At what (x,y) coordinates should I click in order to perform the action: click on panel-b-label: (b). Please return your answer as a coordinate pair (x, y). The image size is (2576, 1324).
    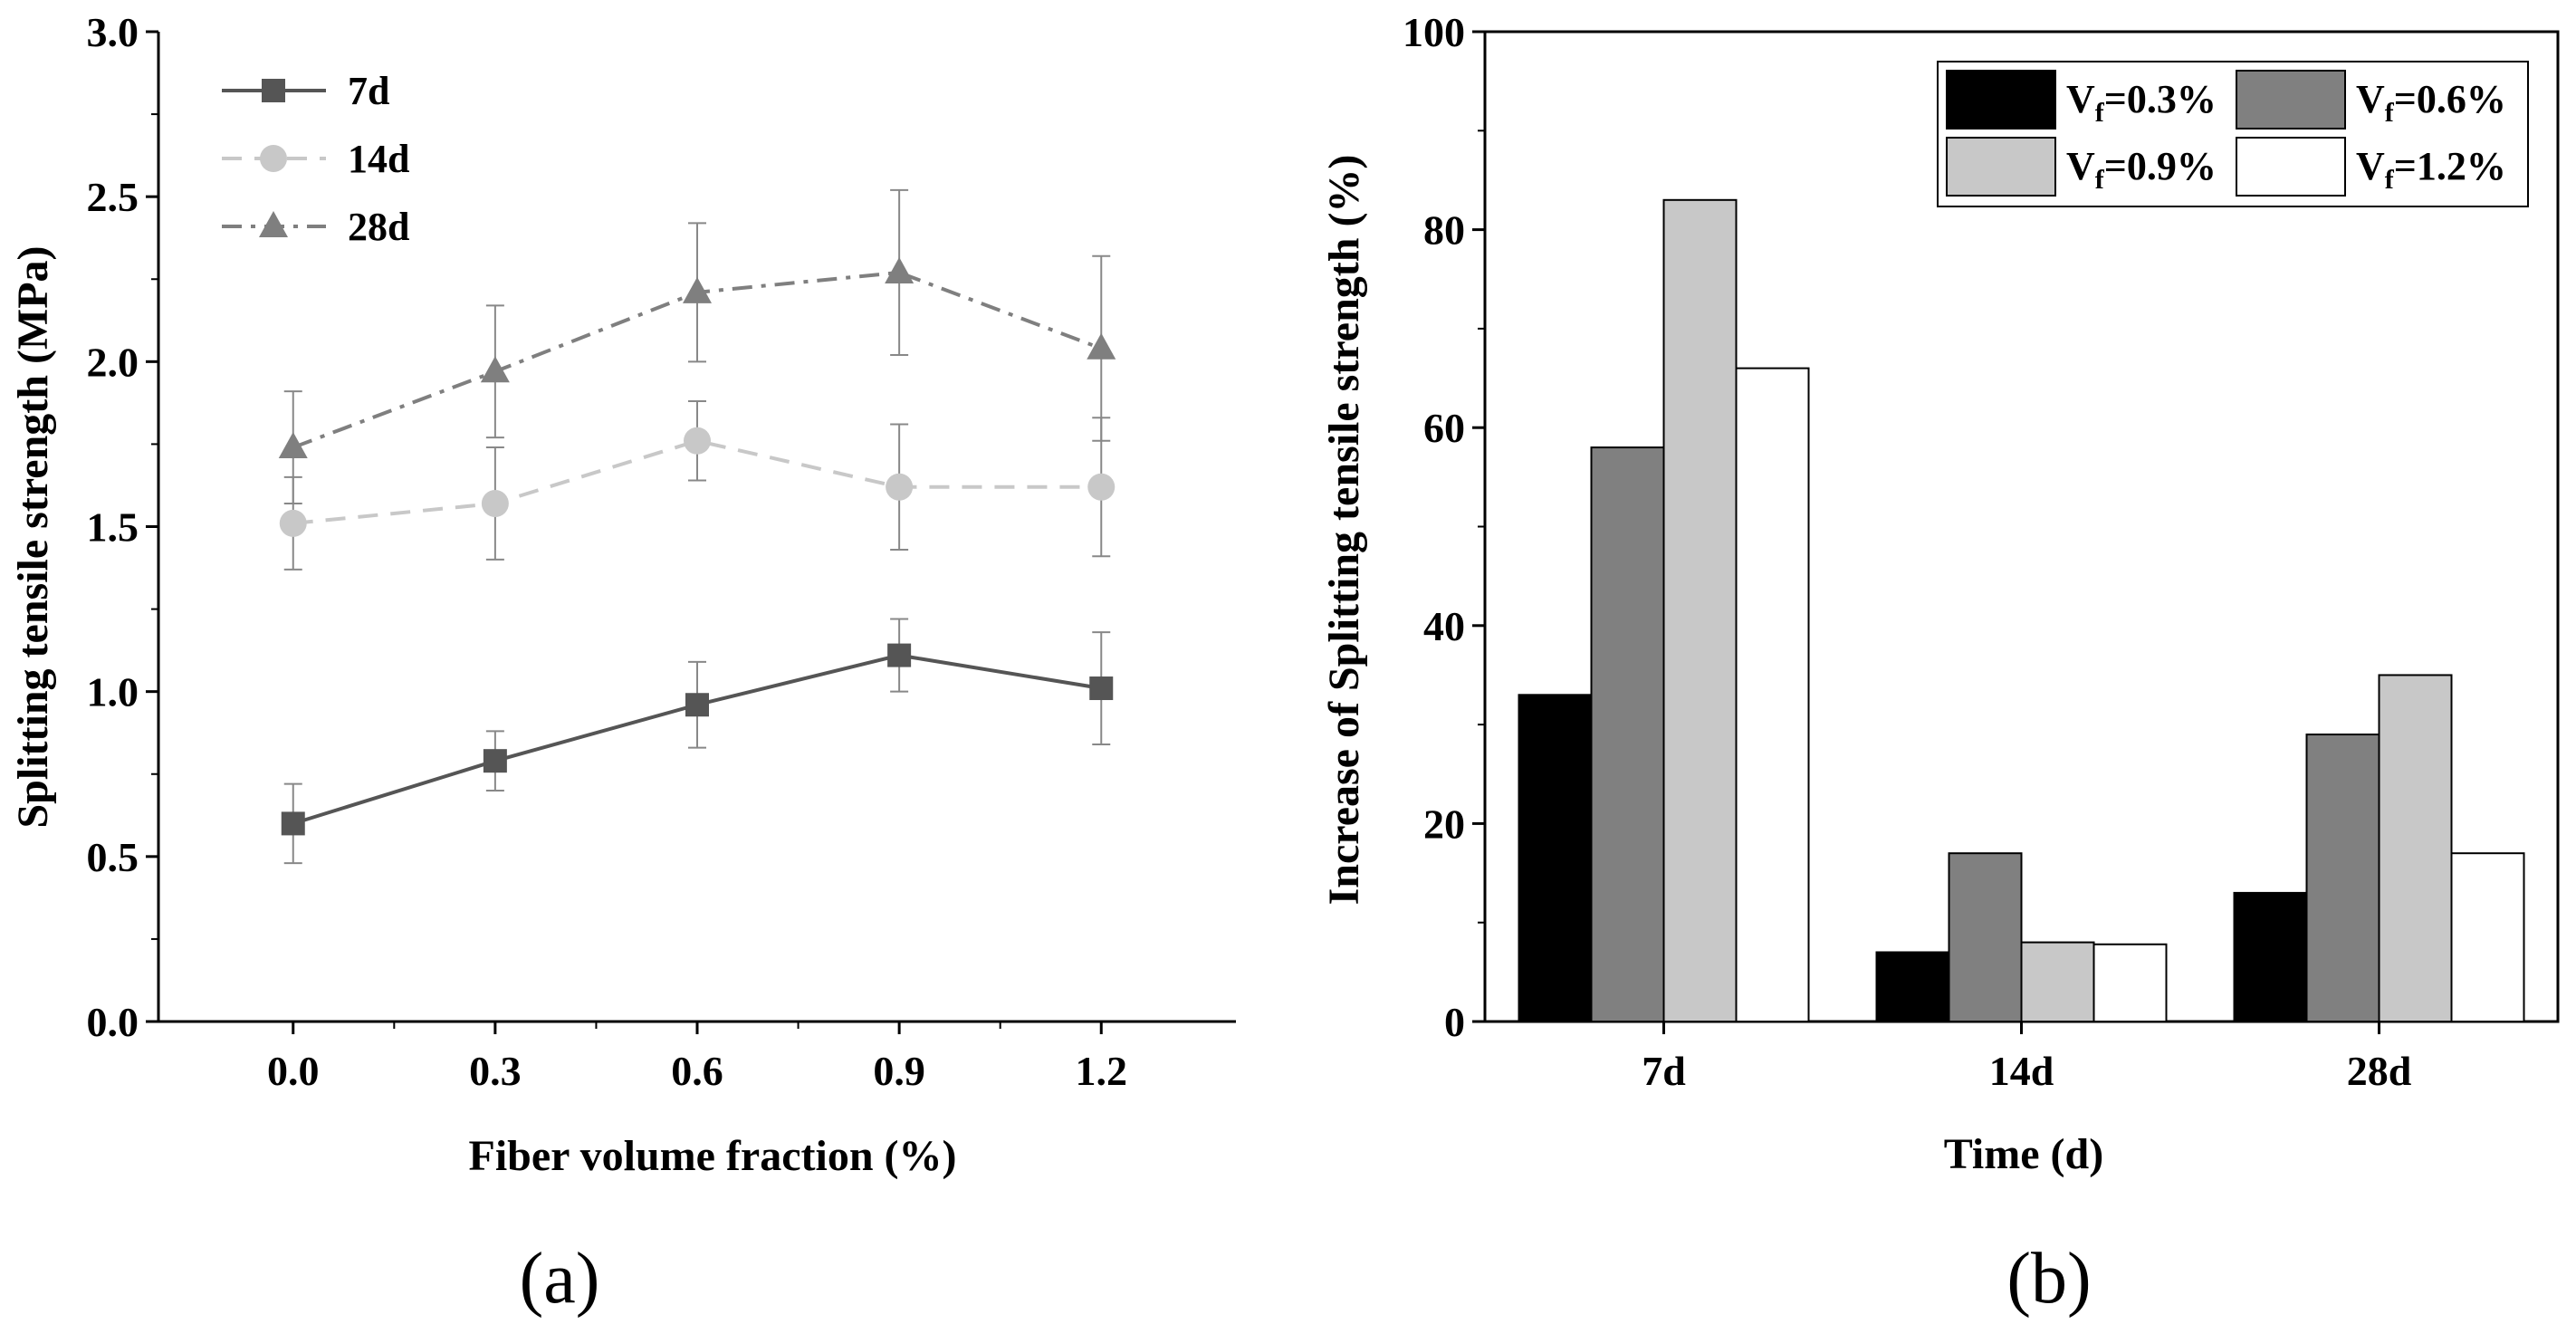
    Looking at the image, I should click on (2048, 1279).